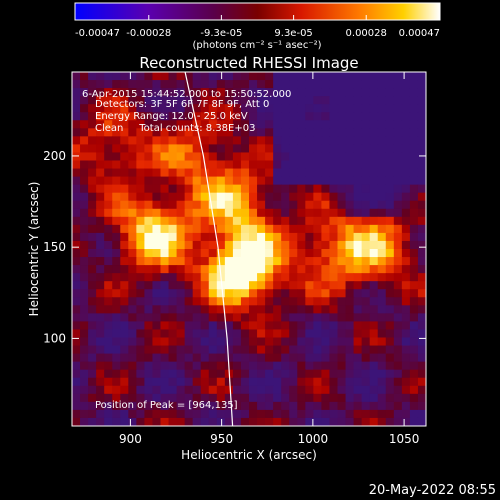 The width and height of the screenshot is (500, 500). Describe the element at coordinates (130, 439) in the screenshot. I see `x-tick-label: 900` at that location.